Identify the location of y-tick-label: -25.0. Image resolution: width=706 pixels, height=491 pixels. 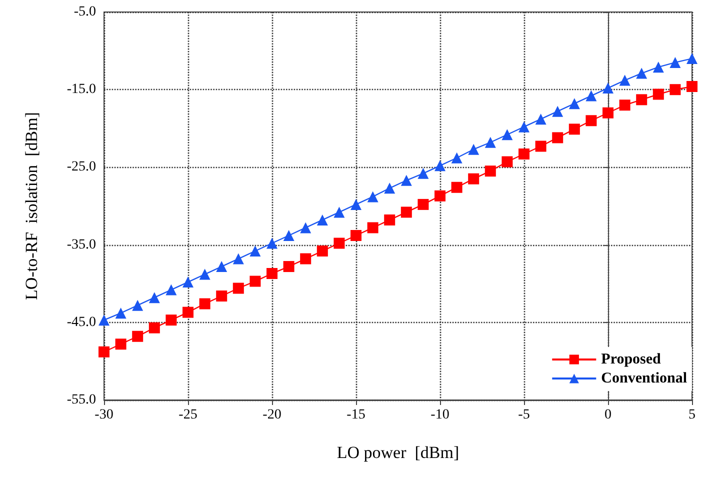
(81, 167).